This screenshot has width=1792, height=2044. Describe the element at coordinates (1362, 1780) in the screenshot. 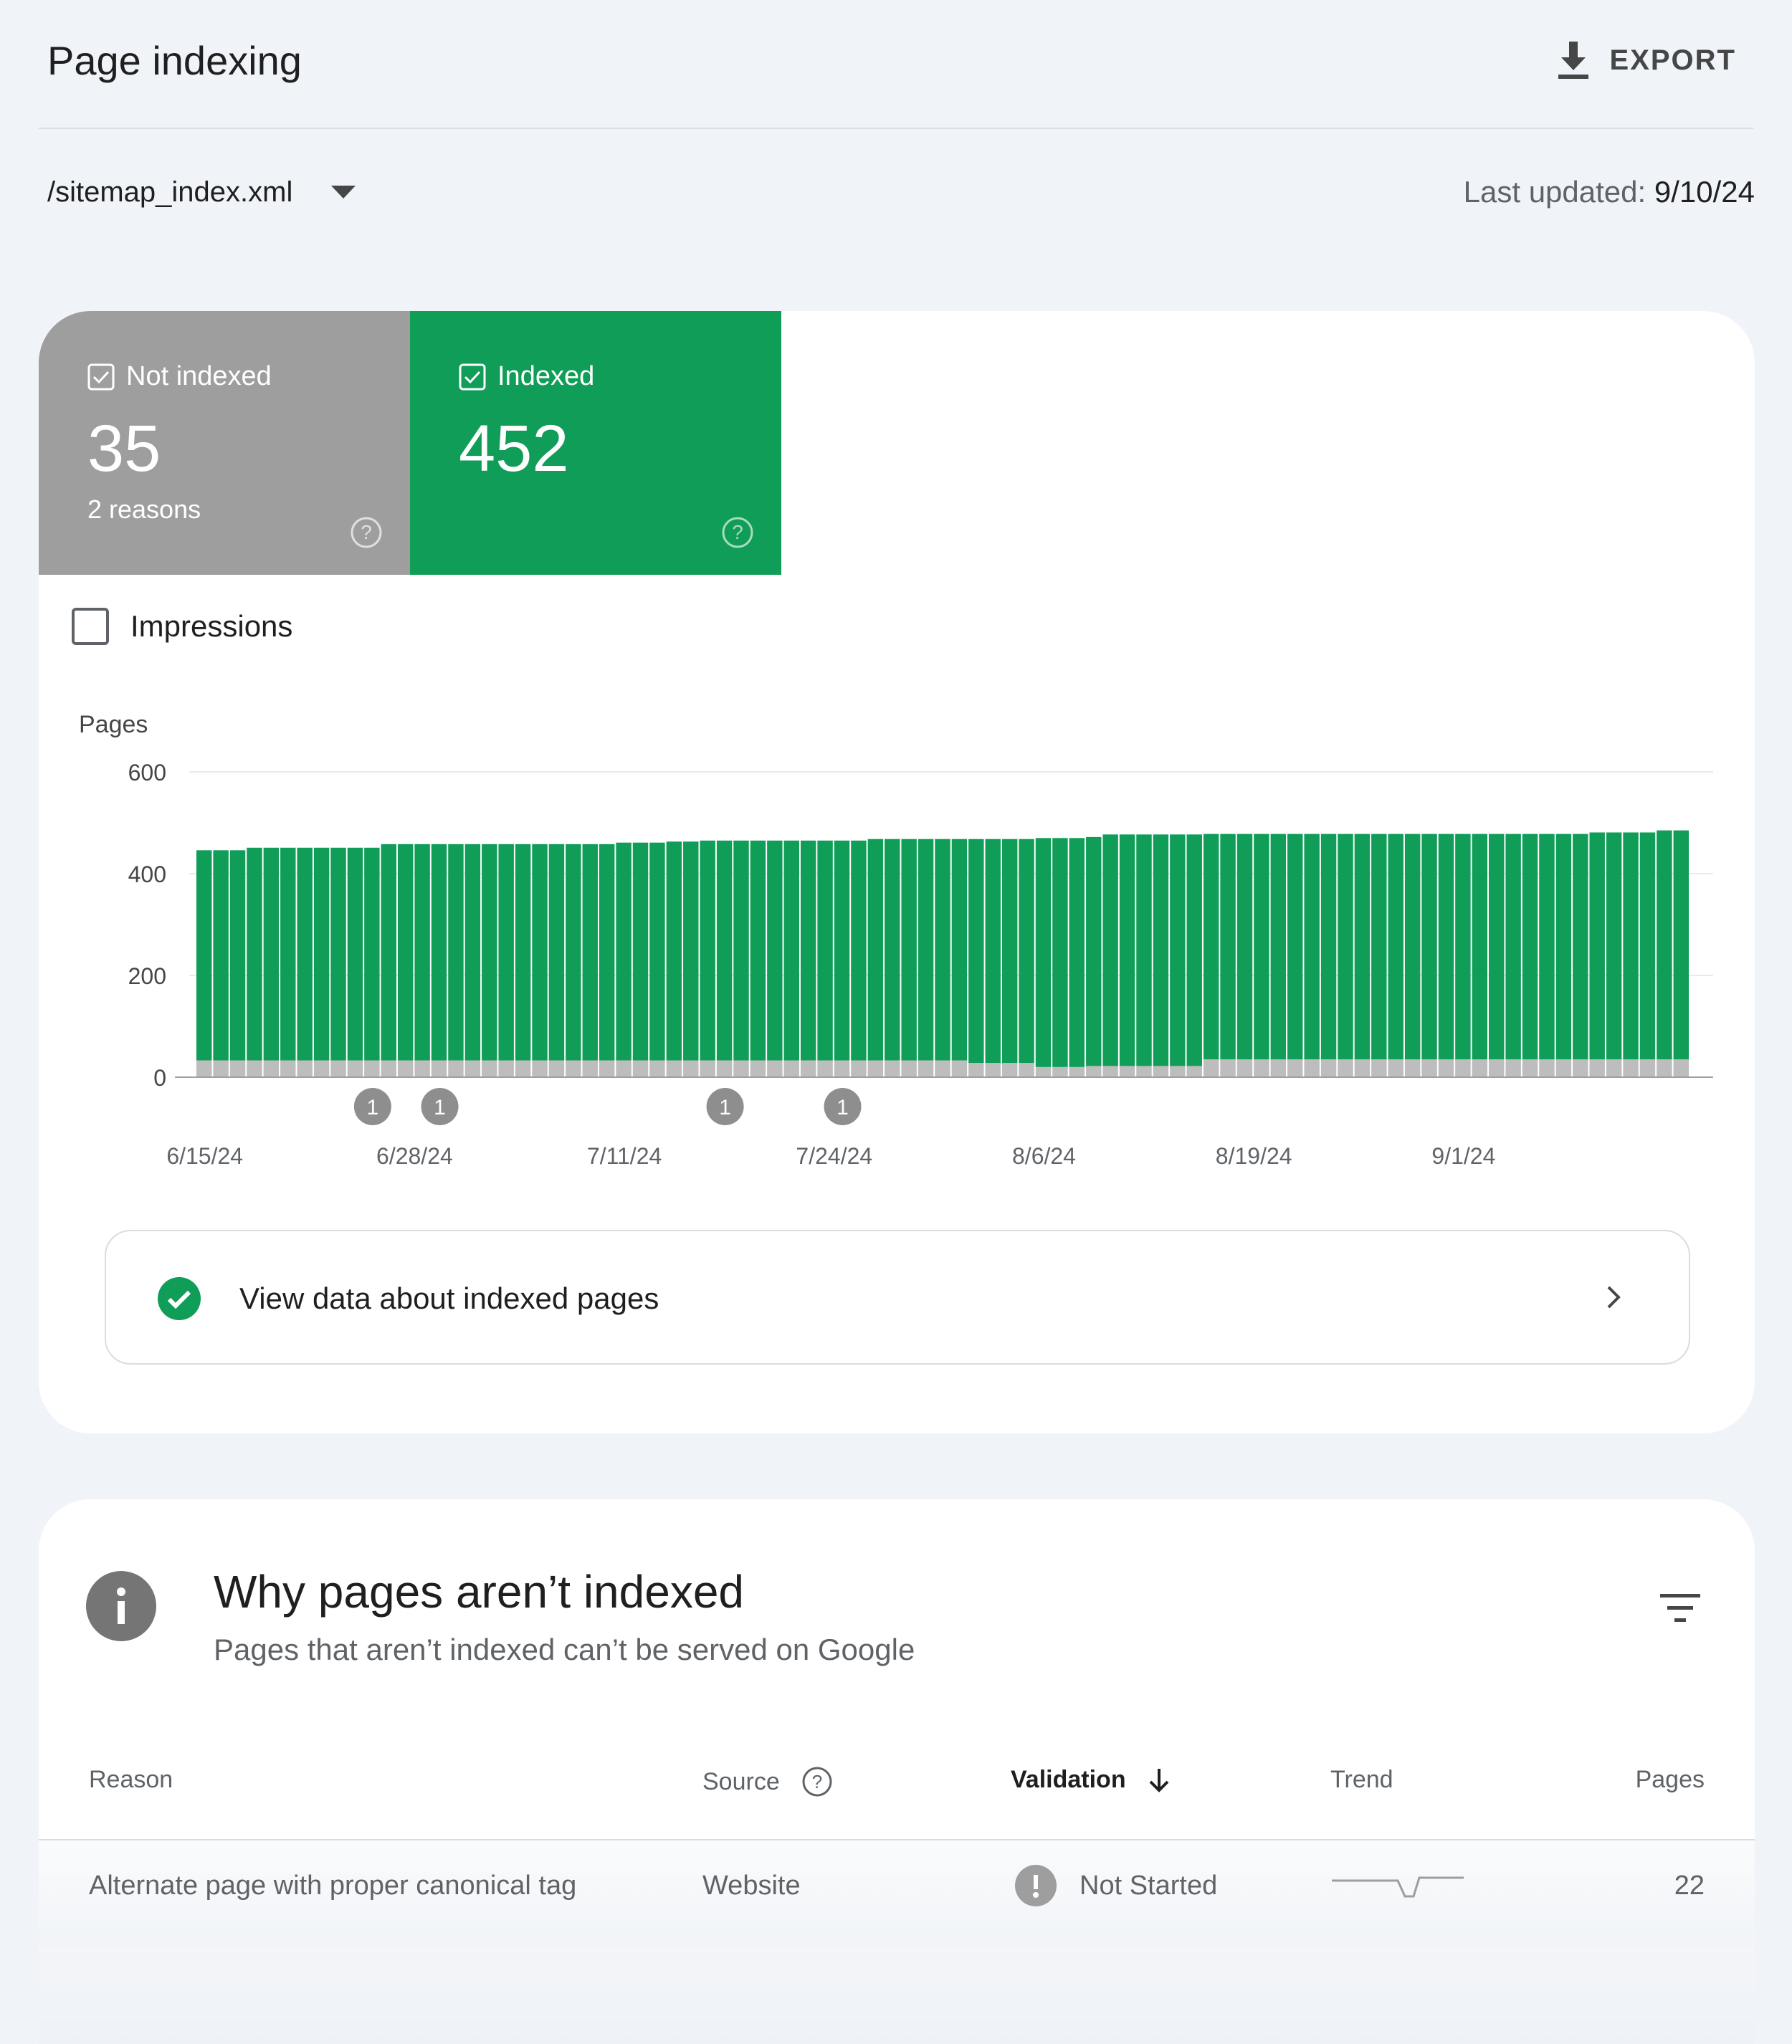

I see `column-header-trend: Trend` at that location.